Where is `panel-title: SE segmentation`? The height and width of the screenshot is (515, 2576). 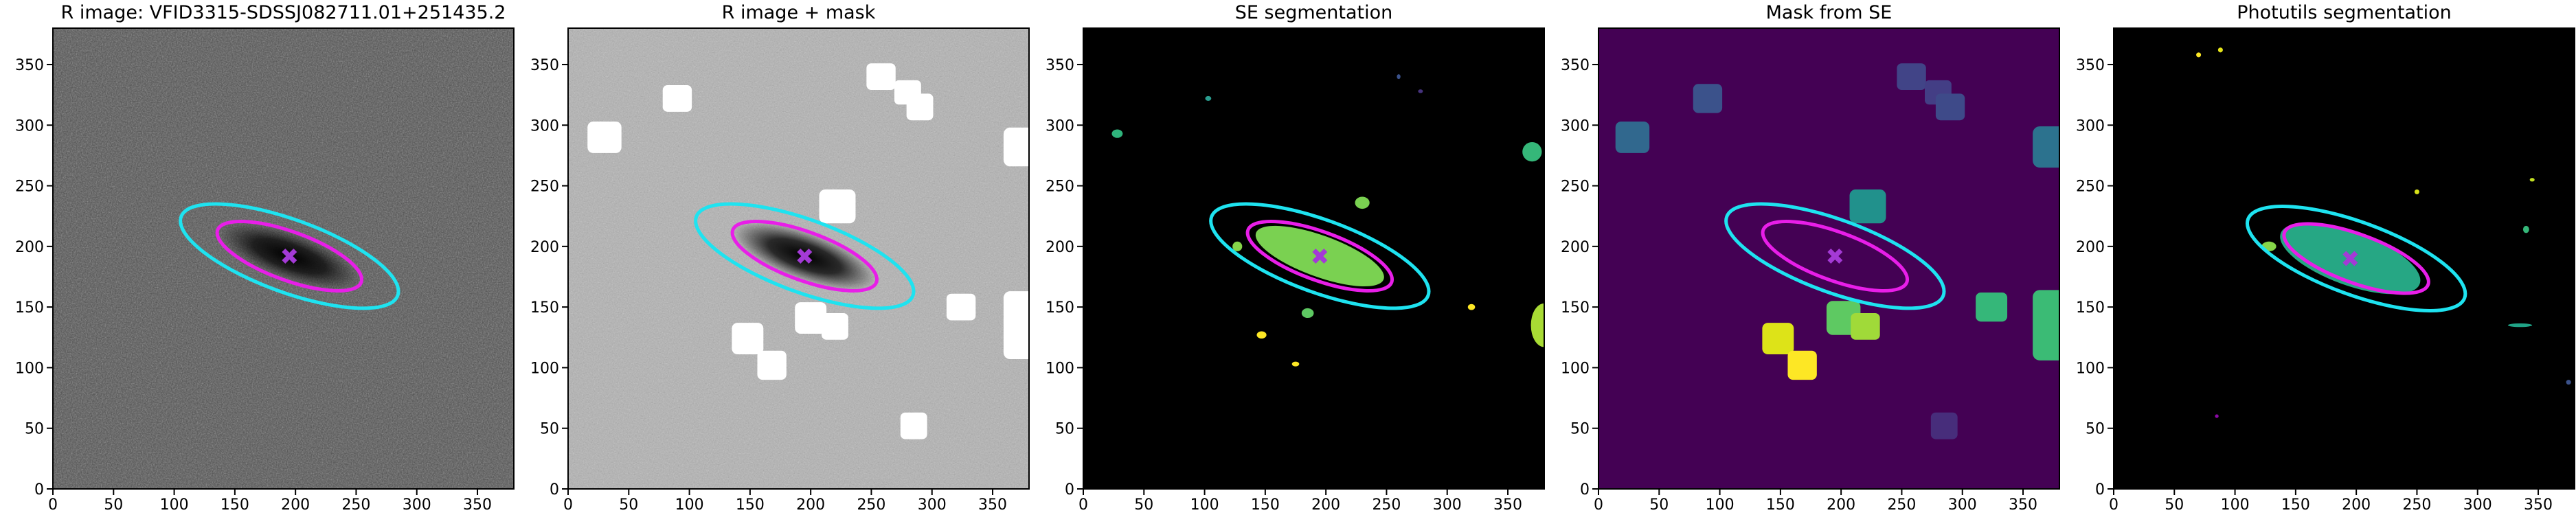
panel-title: SE segmentation is located at coordinates (1313, 12).